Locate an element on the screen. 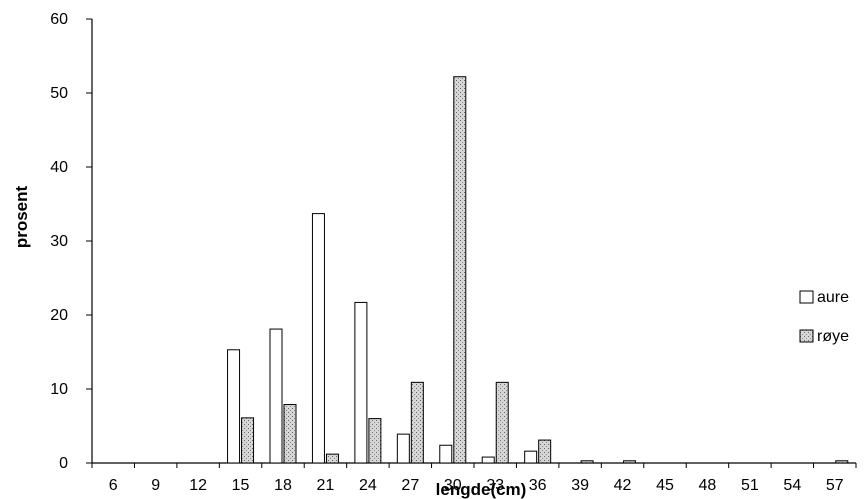  x-tick-label: 48 is located at coordinates (708, 485).